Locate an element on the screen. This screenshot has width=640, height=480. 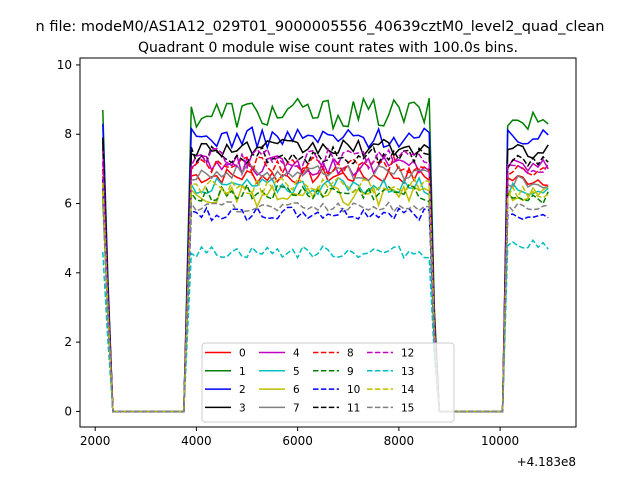
legend-label-10: 10 is located at coordinates (353, 390).